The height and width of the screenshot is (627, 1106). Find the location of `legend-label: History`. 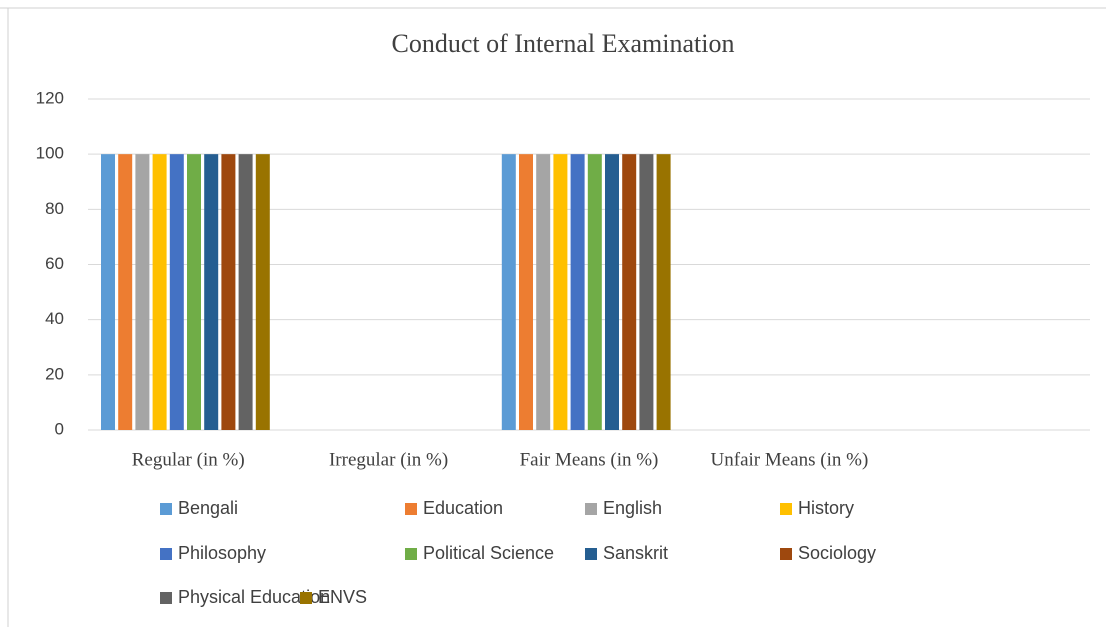

legend-label: History is located at coordinates (826, 508).